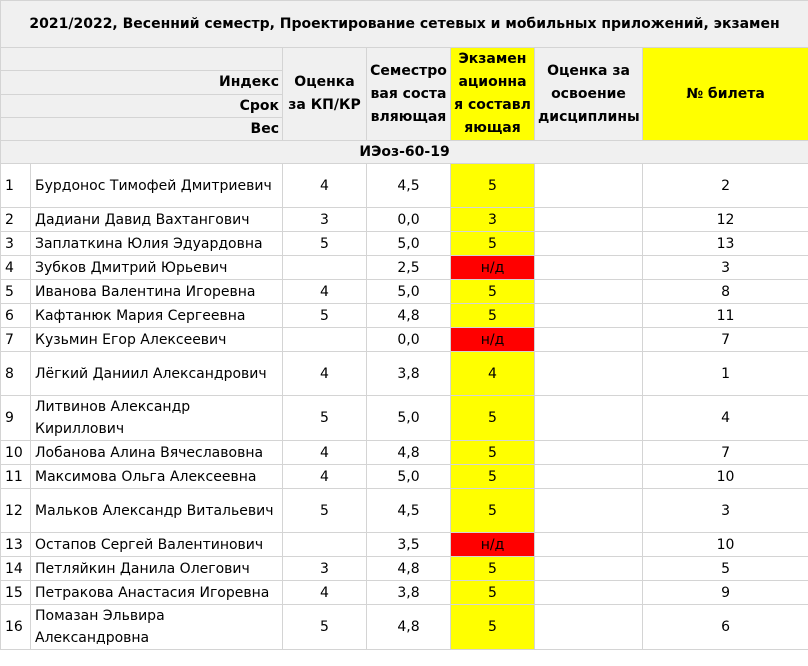  What do you see at coordinates (141, 129) in the screenshot?
I see `weight-label: Вес` at bounding box center [141, 129].